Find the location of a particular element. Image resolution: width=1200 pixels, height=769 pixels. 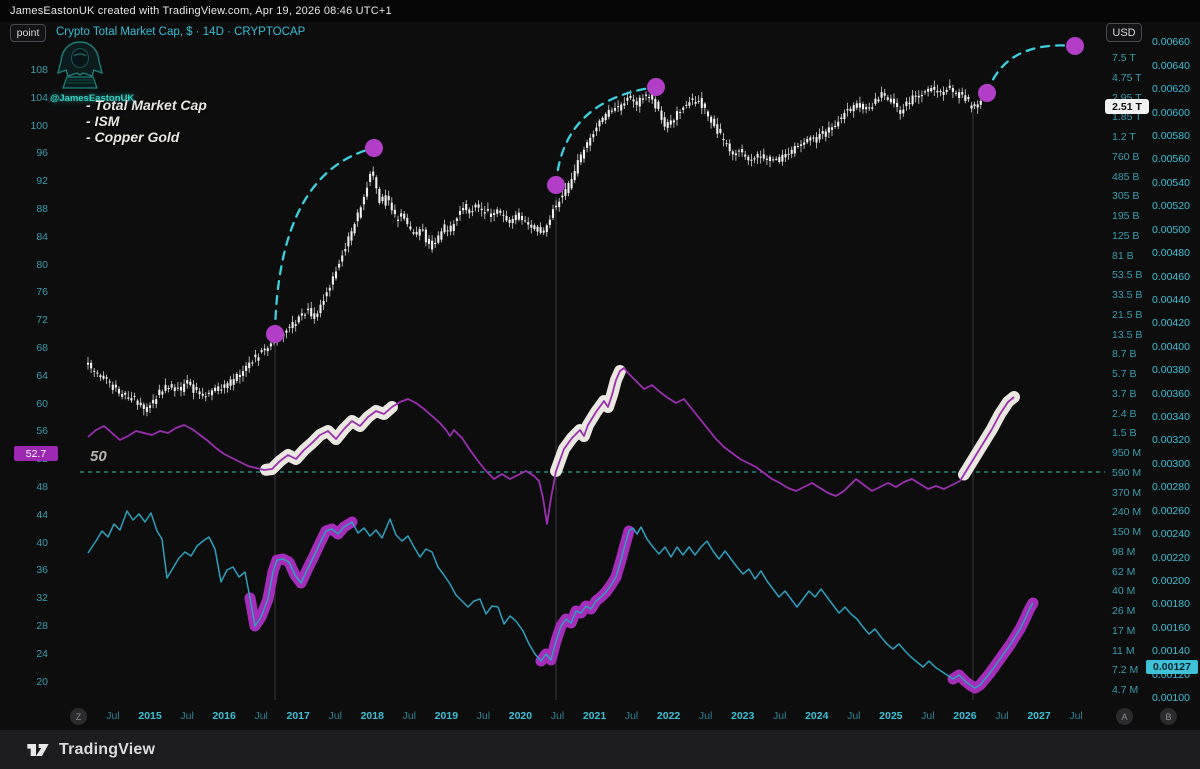

level-50-label: 50 is located at coordinates (98, 456).